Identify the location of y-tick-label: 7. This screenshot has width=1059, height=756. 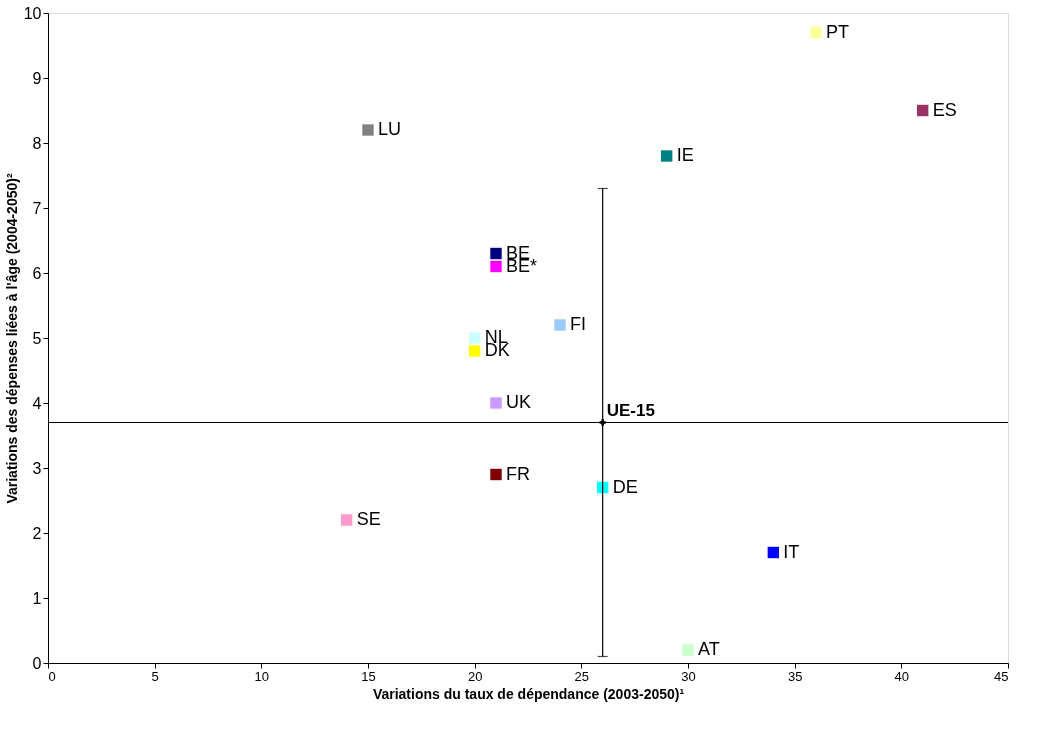
(37, 208).